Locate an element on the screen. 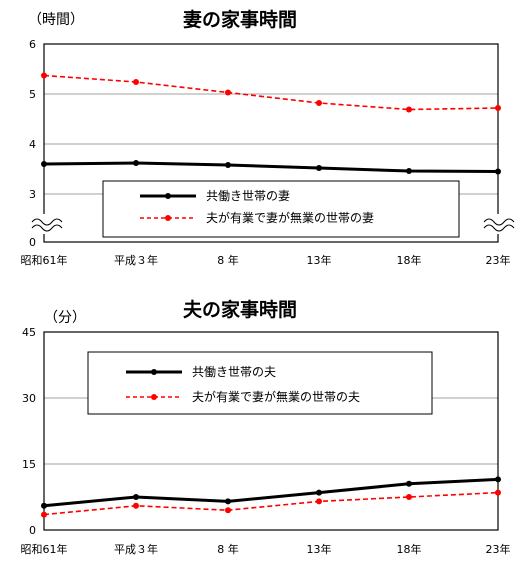 The height and width of the screenshot is (571, 525). chart1-y-tick-label: 6 is located at coordinates (32, 44).